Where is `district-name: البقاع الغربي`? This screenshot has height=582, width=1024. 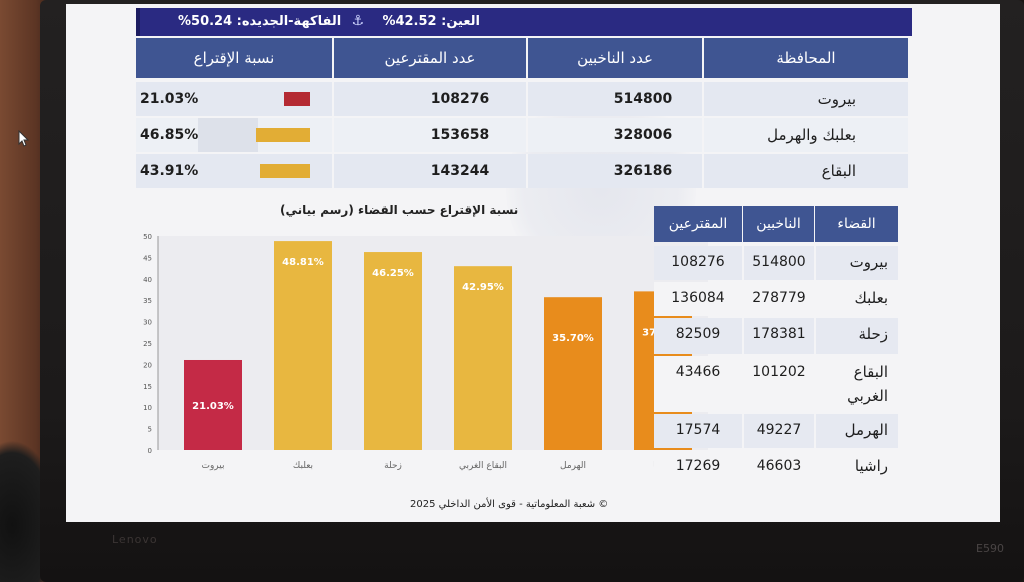 district-name: البقاع الغربي is located at coordinates (856, 384).